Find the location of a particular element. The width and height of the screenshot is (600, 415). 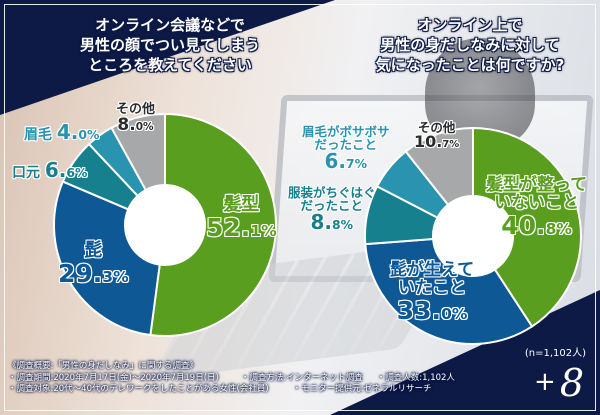

survey-target: ・調査対象:20代〜40代のテレワークをしたことがある女性(会社員) is located at coordinates (138, 389).